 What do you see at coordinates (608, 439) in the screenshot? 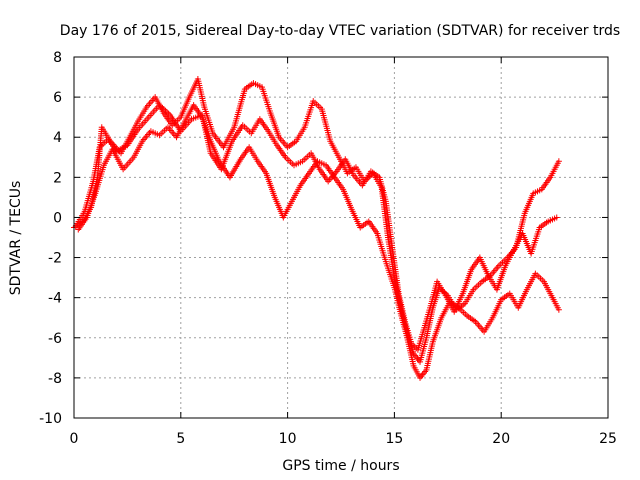
I see `x-tick-label: 25` at bounding box center [608, 439].